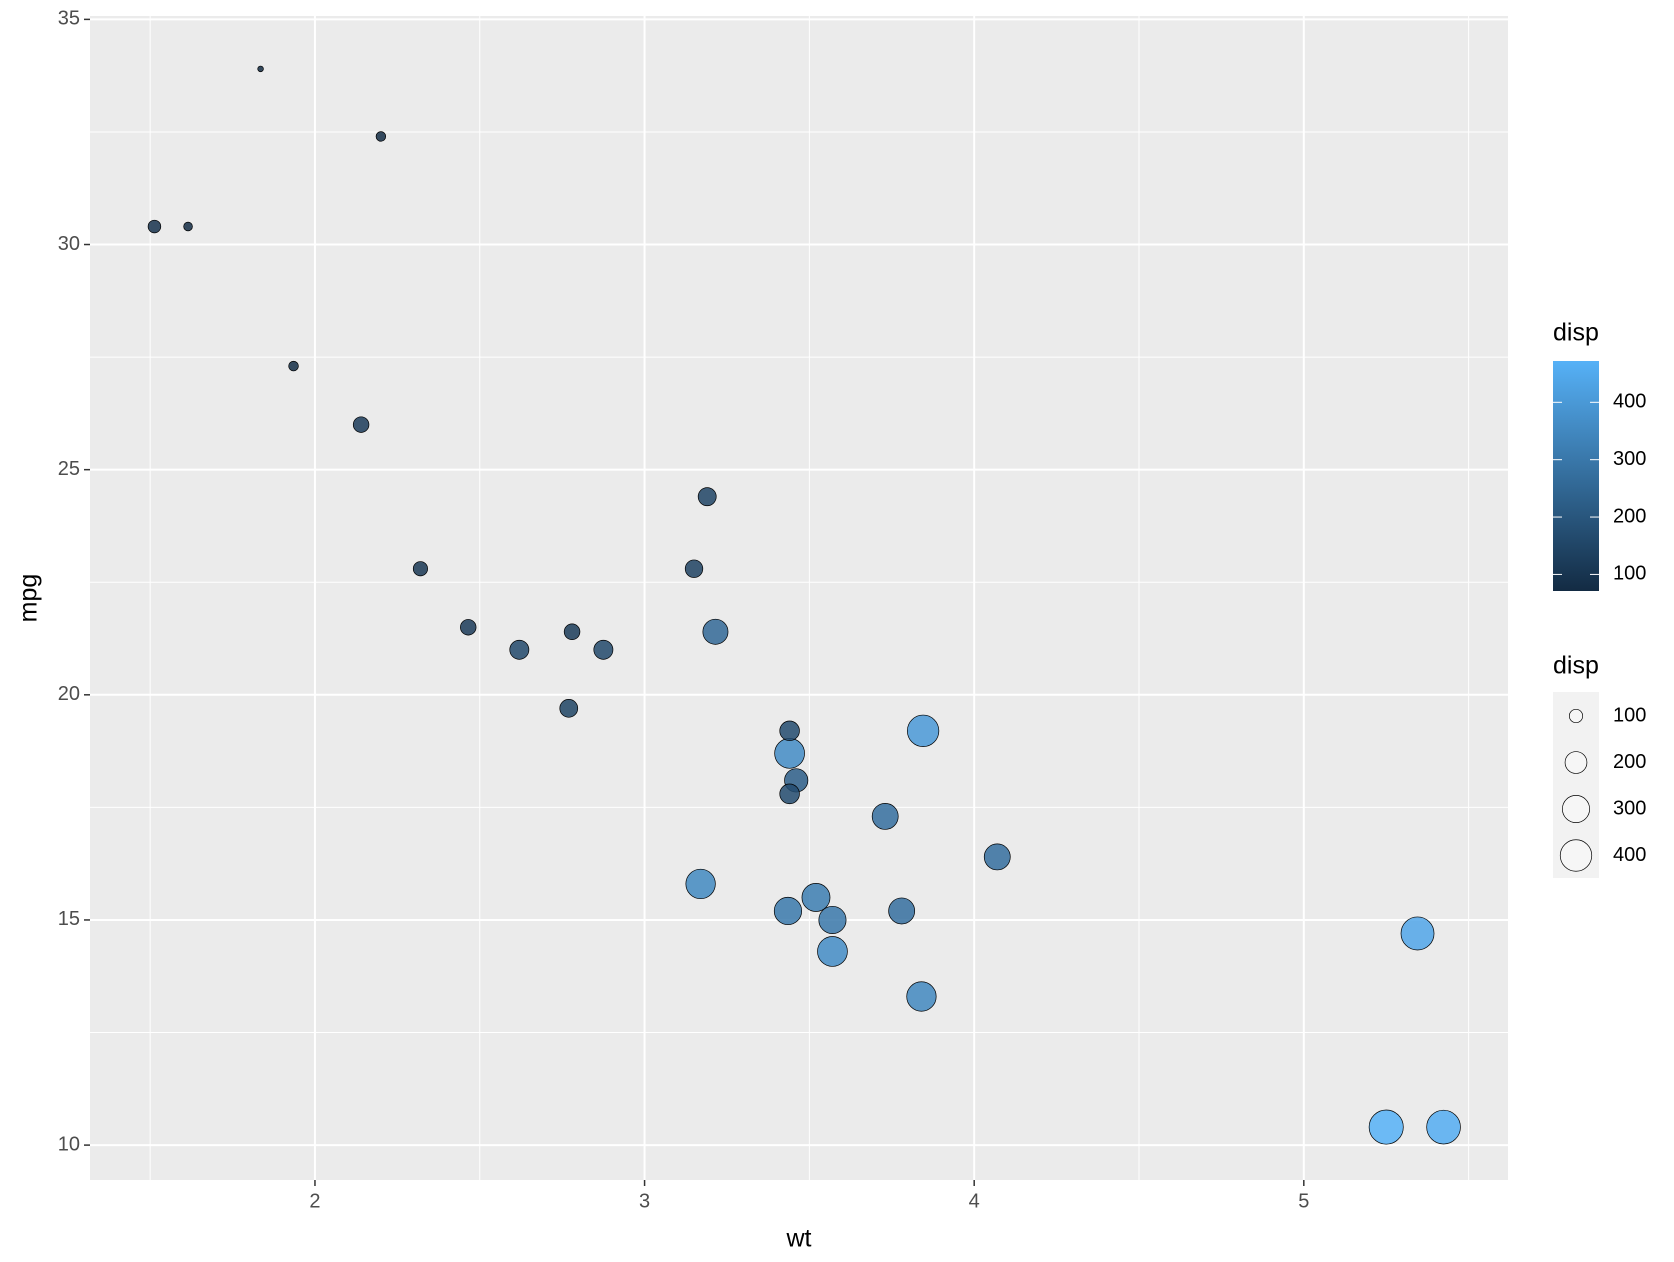 Image resolution: width=1674 pixels, height=1262 pixels. What do you see at coordinates (1629, 762) in the screenshot?
I see `size-label: 200` at bounding box center [1629, 762].